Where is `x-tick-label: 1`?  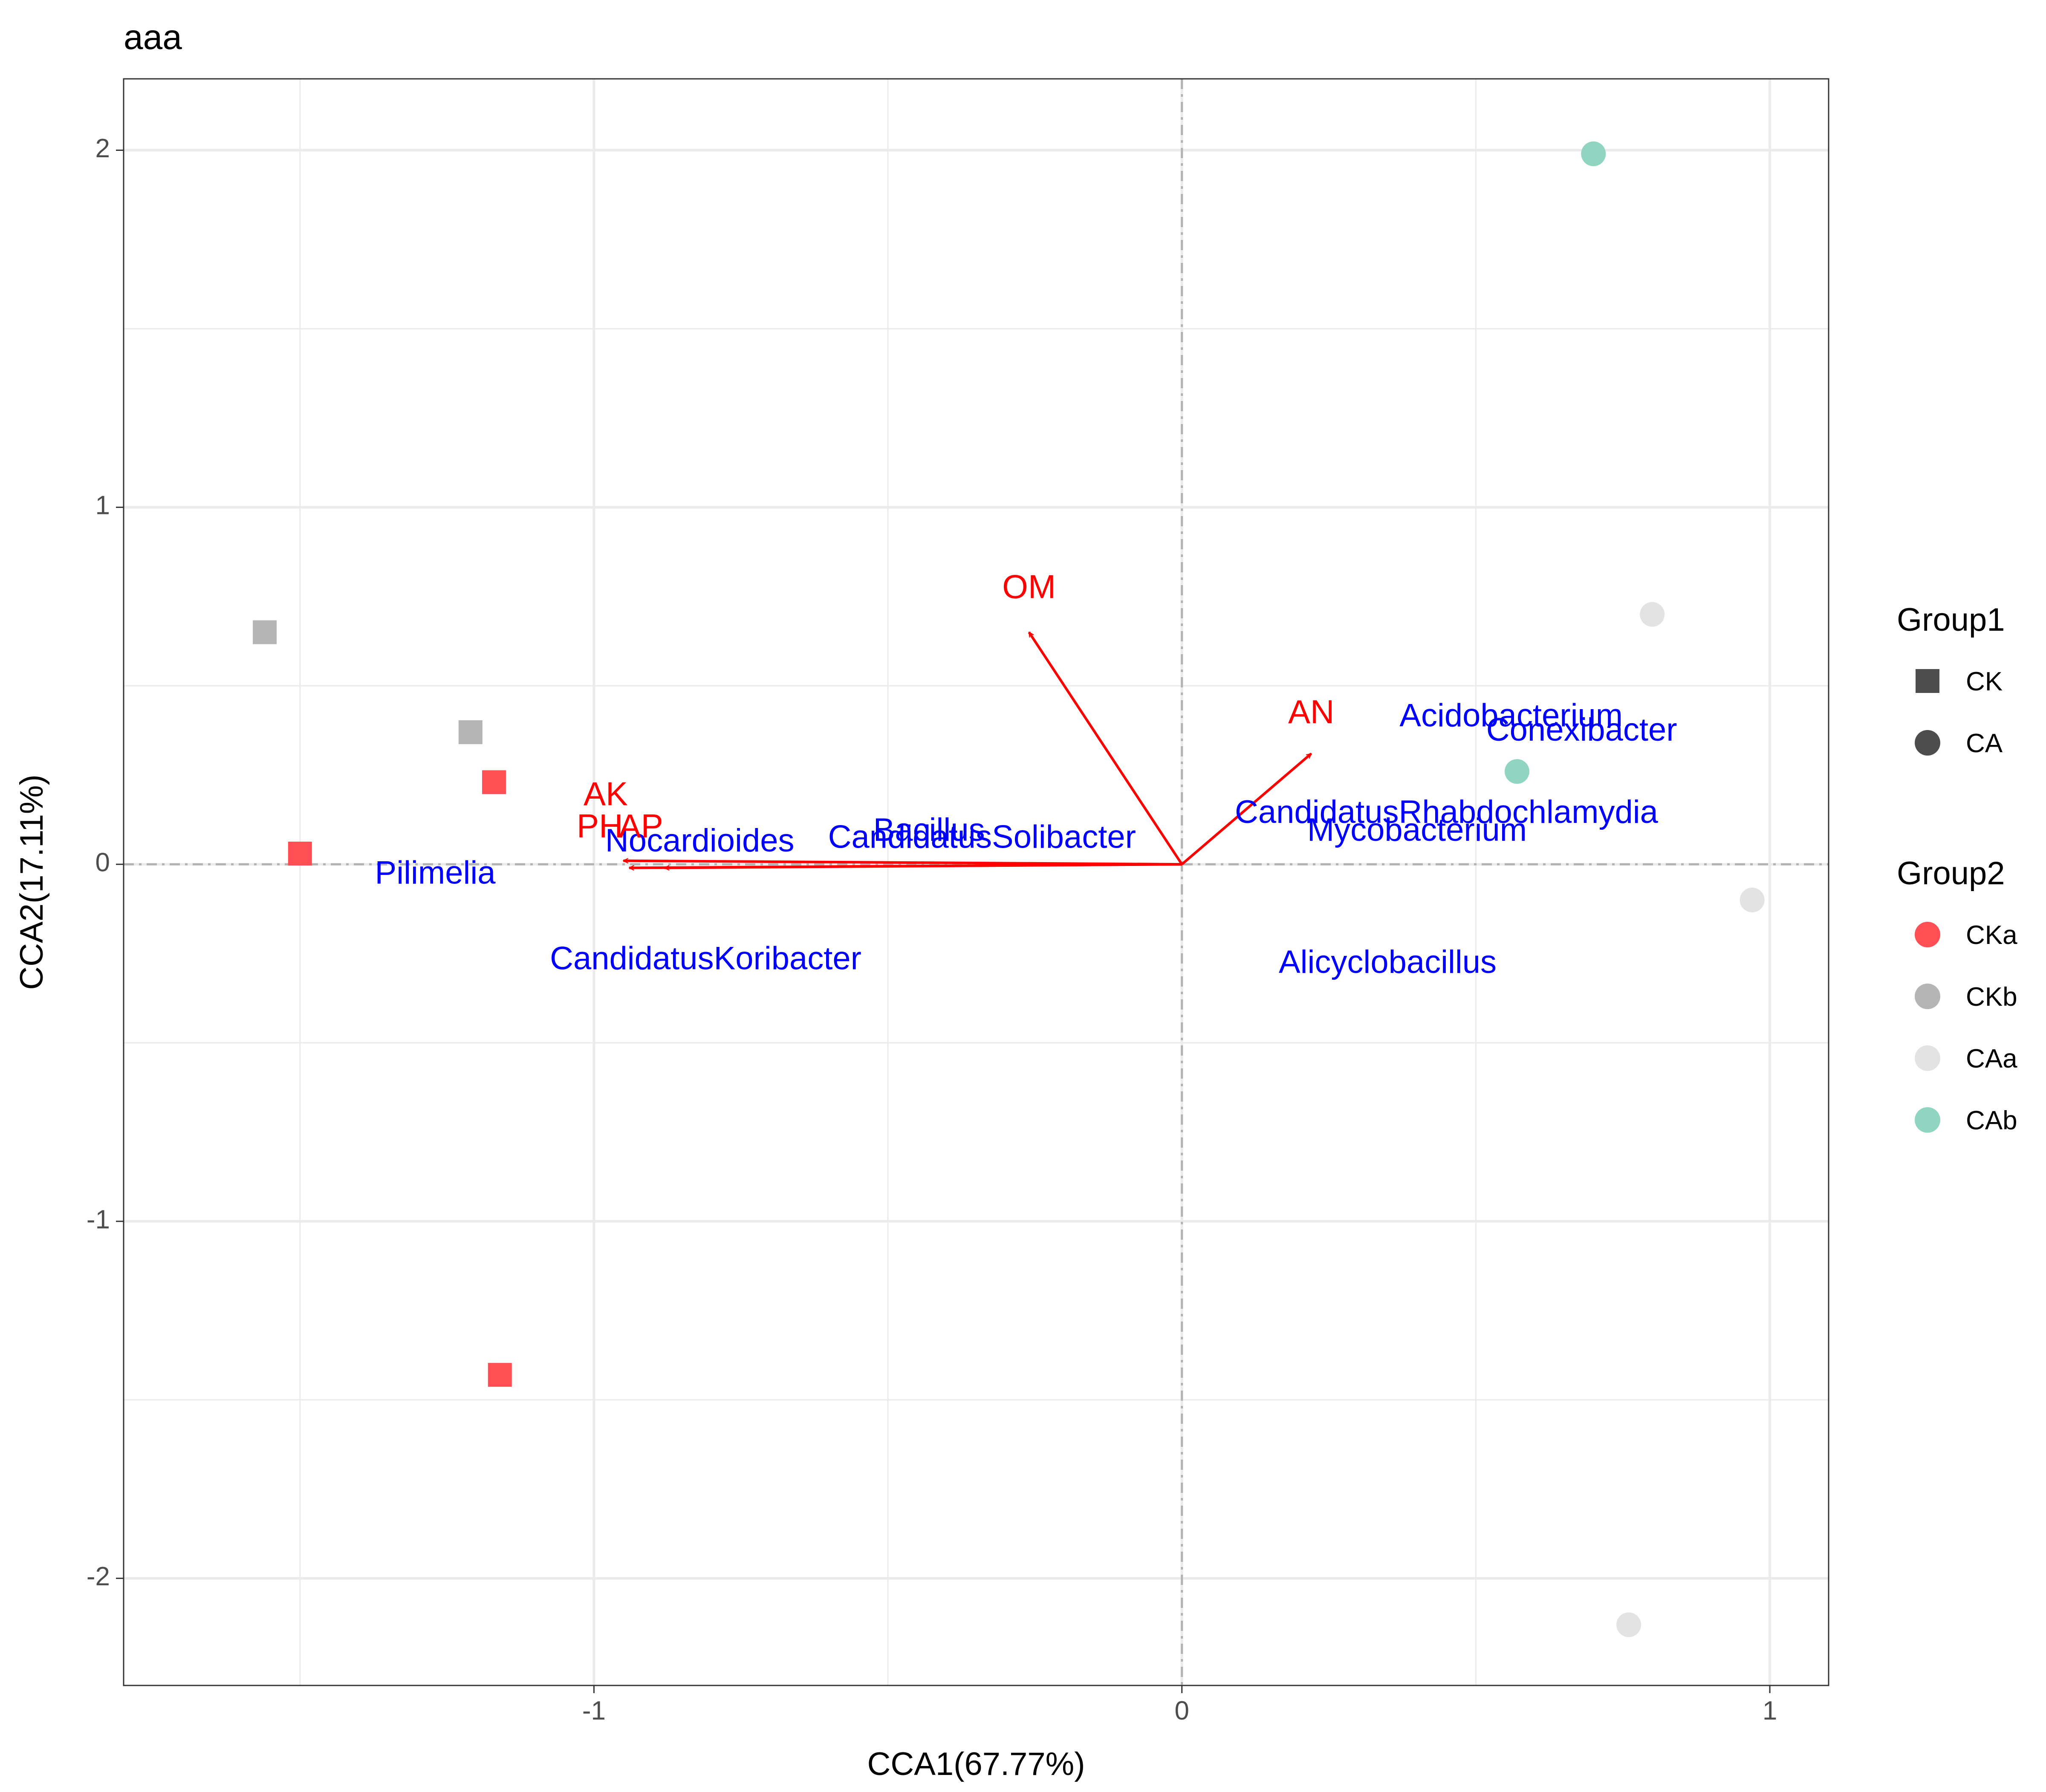
x-tick-label: 1 is located at coordinates (1770, 1711).